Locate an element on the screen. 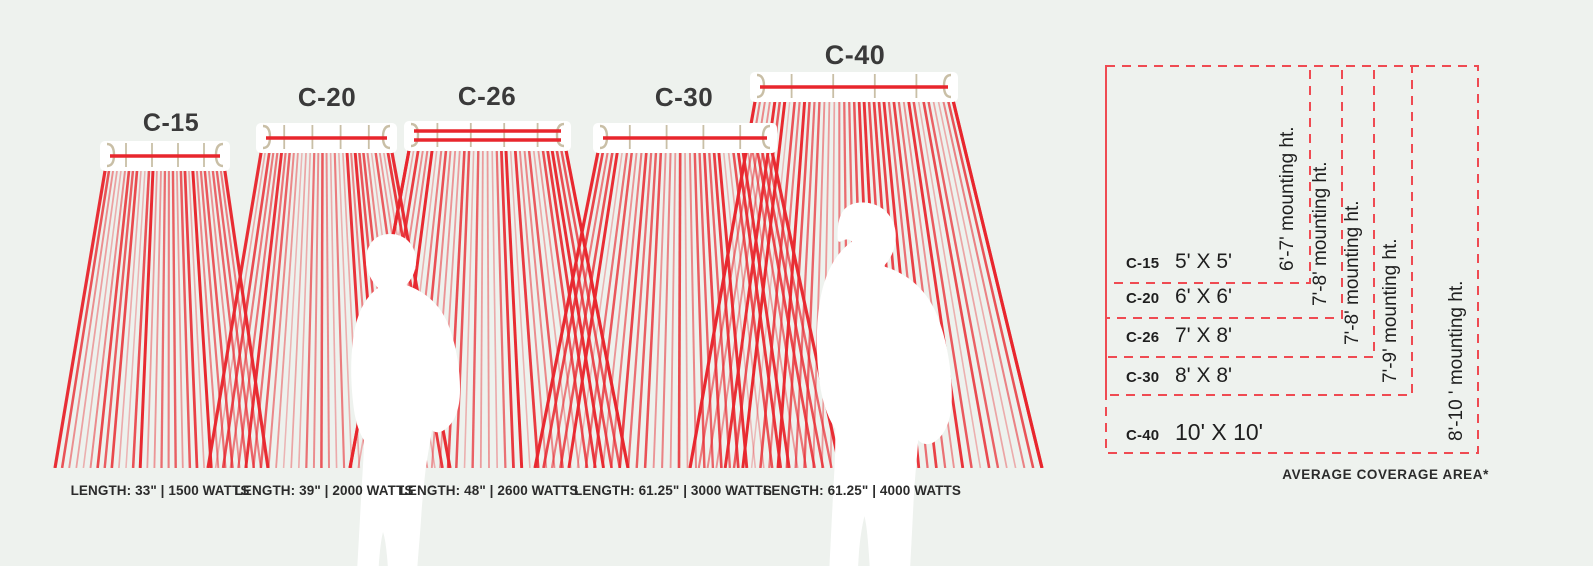 This screenshot has width=1593, height=566. legend-caption: AVERAGE COVERAGE AREA* is located at coordinates (1385, 474).